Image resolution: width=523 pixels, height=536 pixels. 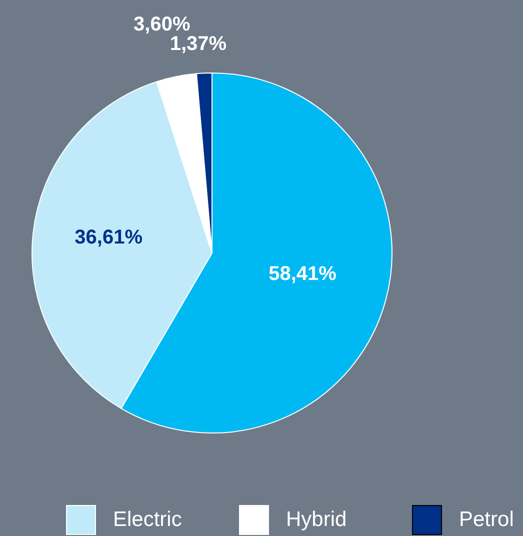 I want to click on data-label: 1,37%, so click(x=198, y=44).